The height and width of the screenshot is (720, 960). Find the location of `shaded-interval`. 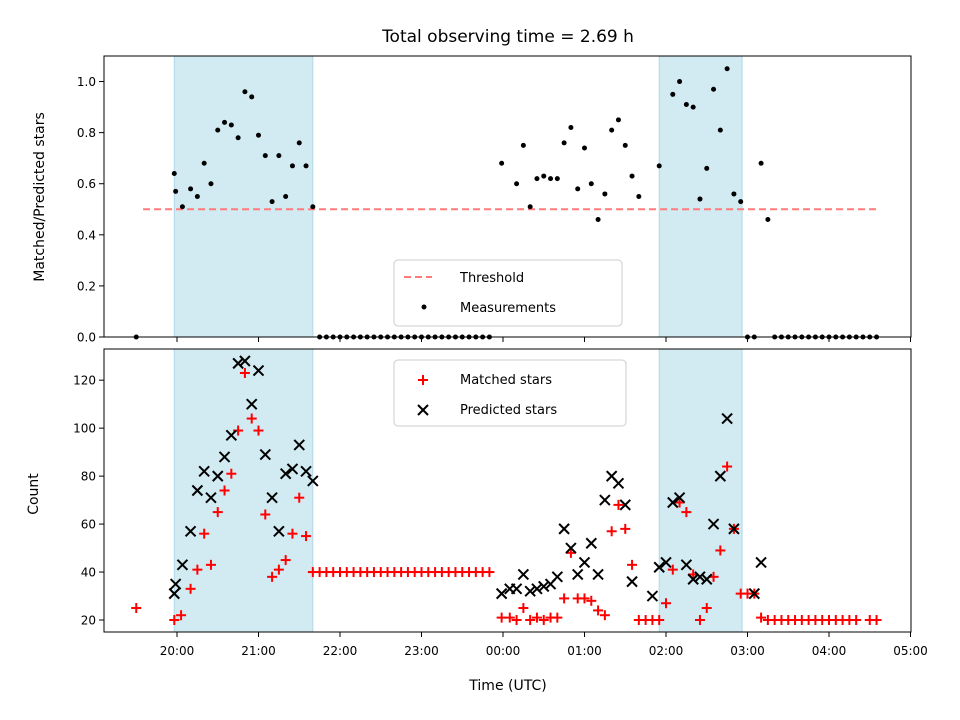

shaded-interval is located at coordinates (700, 196).